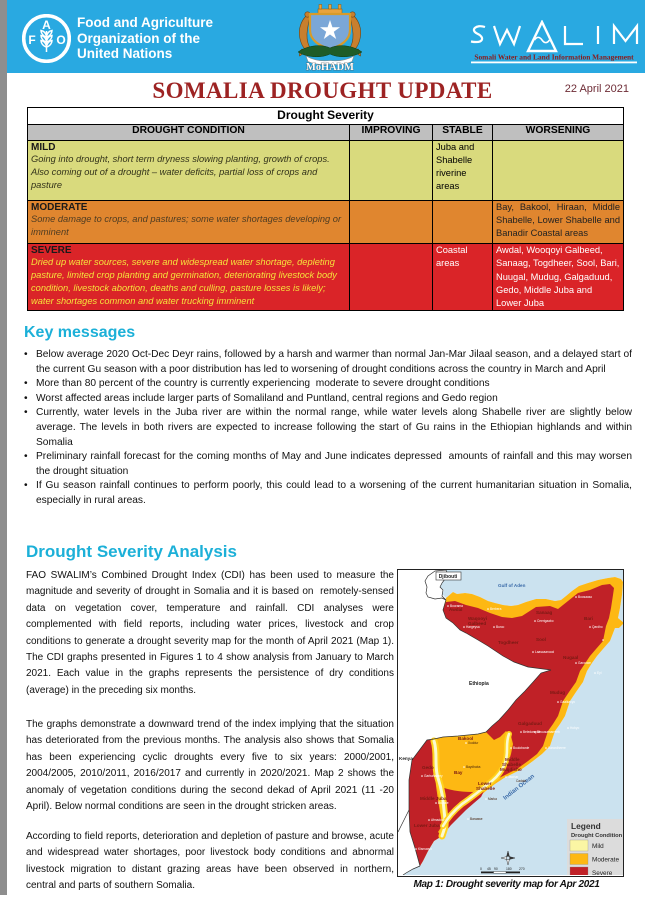 This screenshot has width=645, height=909. I want to click on svg-text: Lower Juba, so click(427, 825).